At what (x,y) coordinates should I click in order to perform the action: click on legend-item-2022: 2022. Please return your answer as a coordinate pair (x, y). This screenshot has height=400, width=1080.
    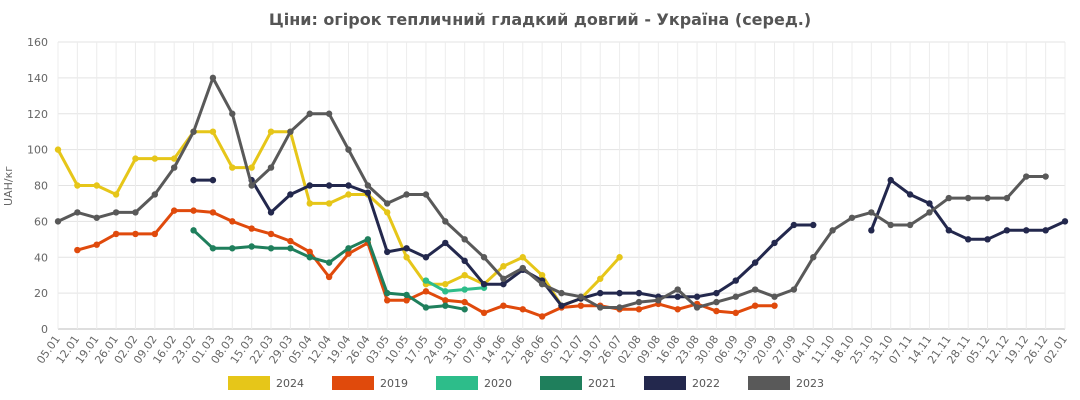
    Looking at the image, I should click on (682, 383).